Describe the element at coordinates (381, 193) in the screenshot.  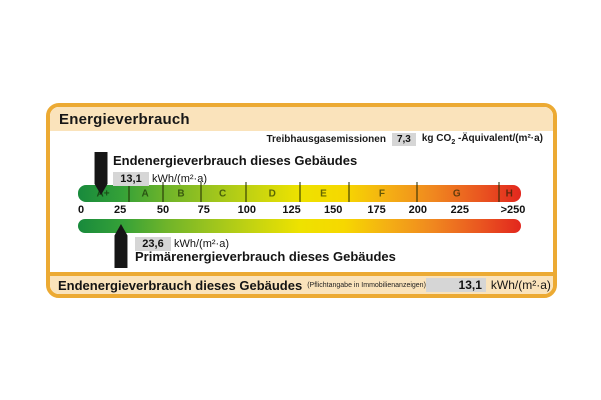
I see `class-label-f: F` at that location.